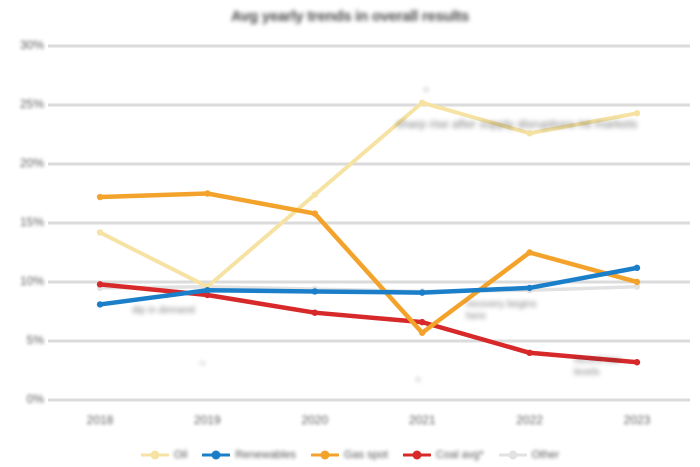 The width and height of the screenshot is (700, 467). Describe the element at coordinates (422, 420) in the screenshot. I see `x-axis-tick-label: 2021` at that location.